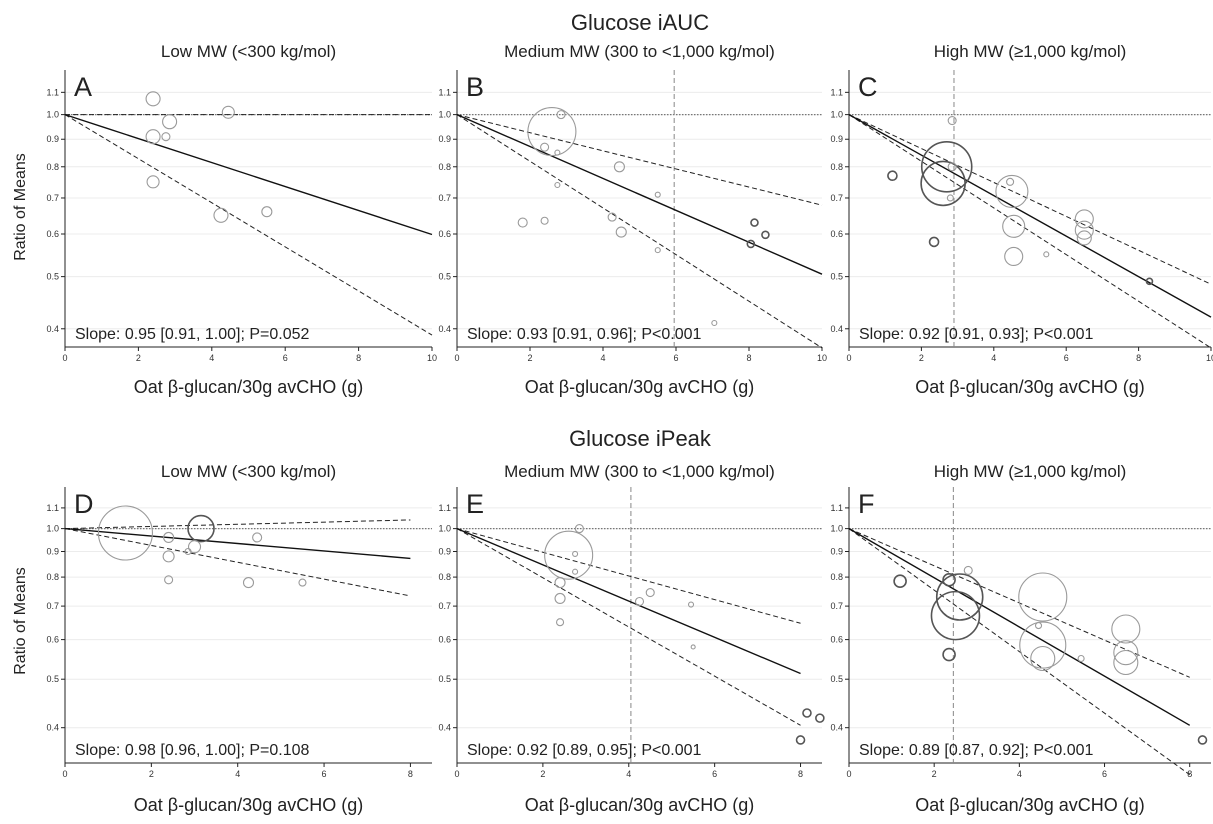 This screenshot has width=1213, height=824. I want to click on y-tick-label-a-0.5: 0.5, so click(52, 277).